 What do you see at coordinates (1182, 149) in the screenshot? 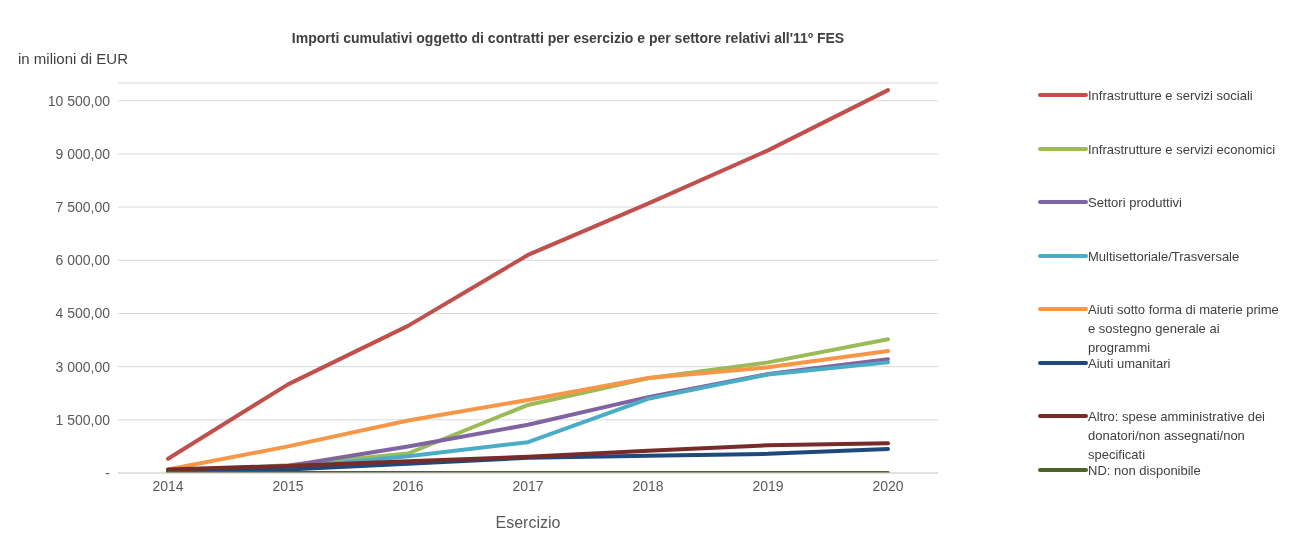
I see `legend-label: Infrastrutture e servizi economici` at bounding box center [1182, 149].